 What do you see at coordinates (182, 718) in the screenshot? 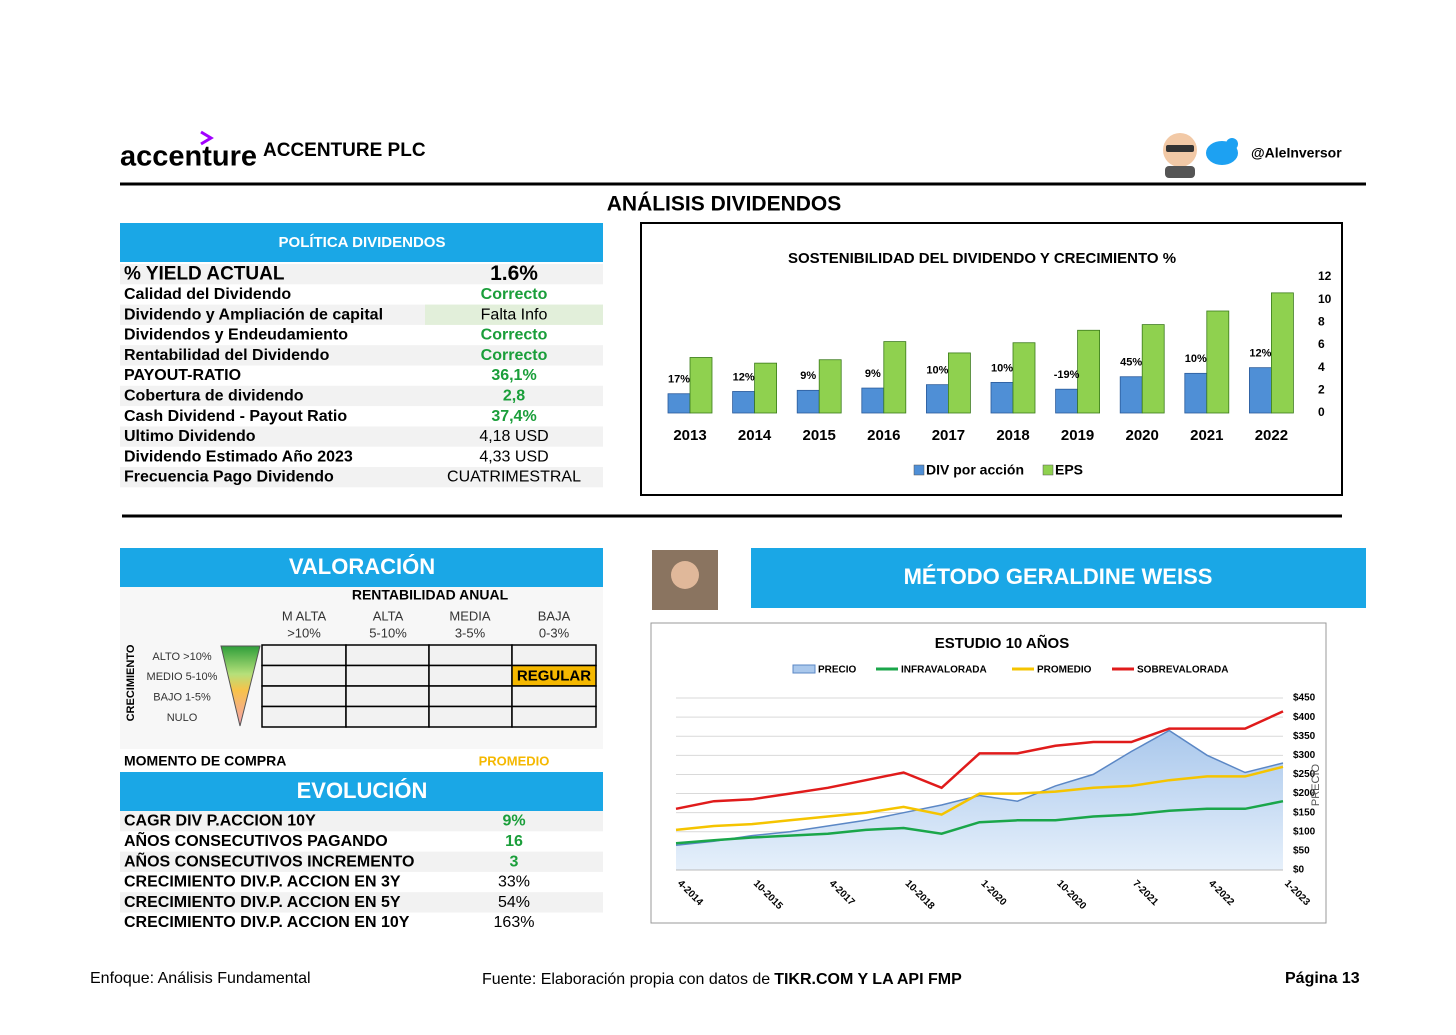
I see `row-label: NULO` at bounding box center [182, 718].